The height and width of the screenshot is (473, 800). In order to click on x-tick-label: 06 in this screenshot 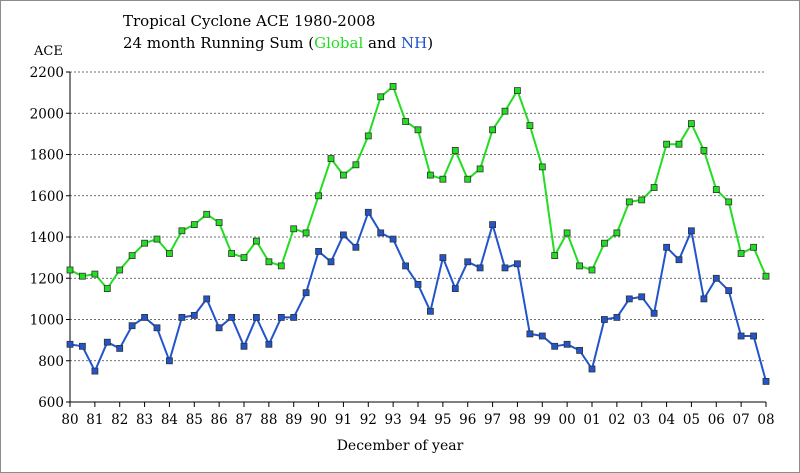, I will do `click(716, 420)`.